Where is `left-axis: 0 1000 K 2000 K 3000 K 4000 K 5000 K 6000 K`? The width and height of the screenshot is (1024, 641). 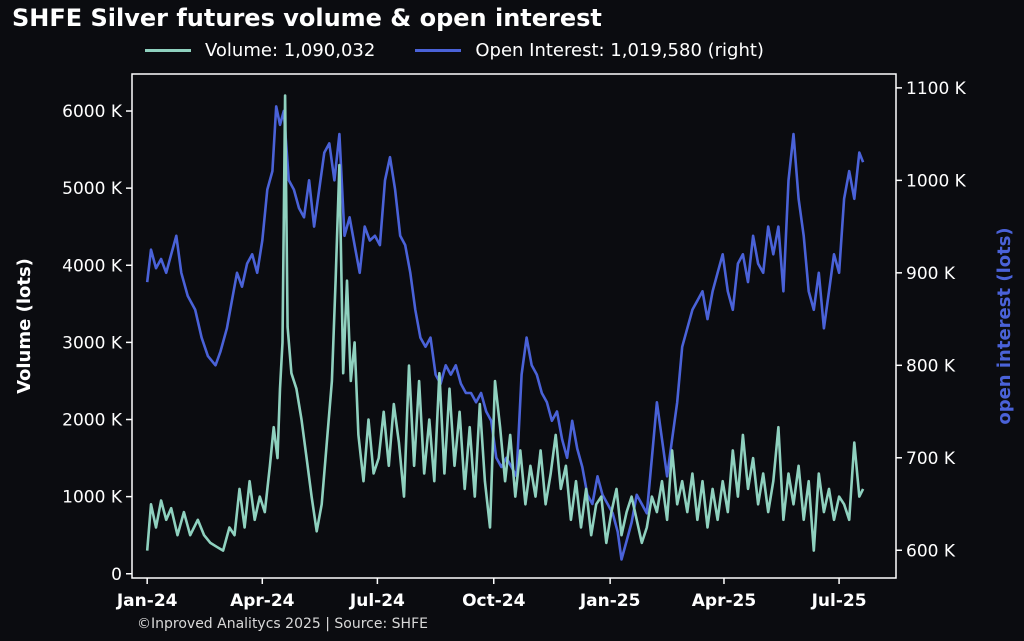 left-axis: 0 1000 K 2000 K 3000 K 4000 K 5000 K 6000 K is located at coordinates (97, 343).